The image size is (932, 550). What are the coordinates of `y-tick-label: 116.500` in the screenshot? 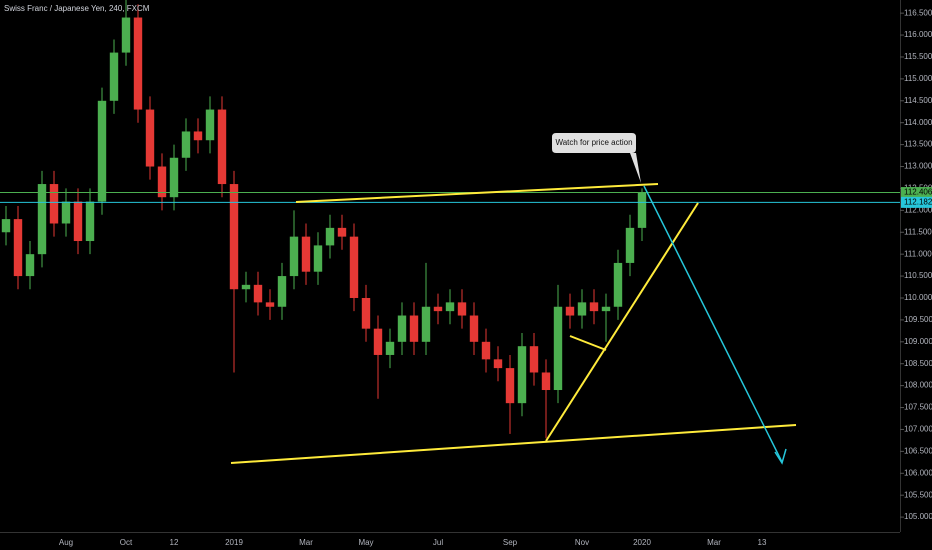 It's located at (918, 12).